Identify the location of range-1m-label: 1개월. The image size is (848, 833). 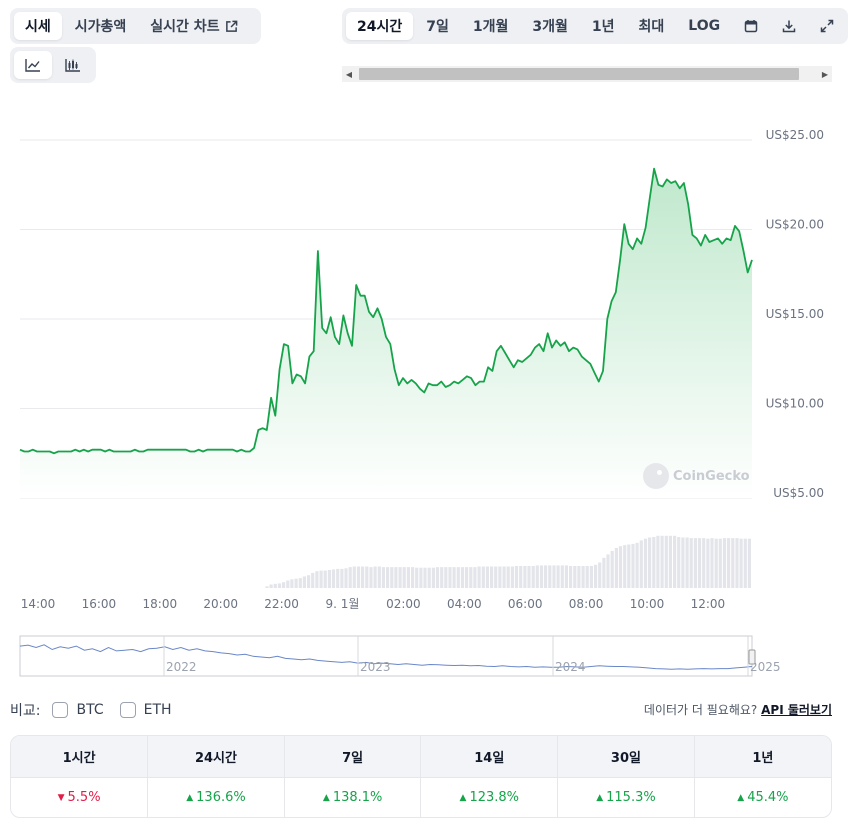
(490, 27).